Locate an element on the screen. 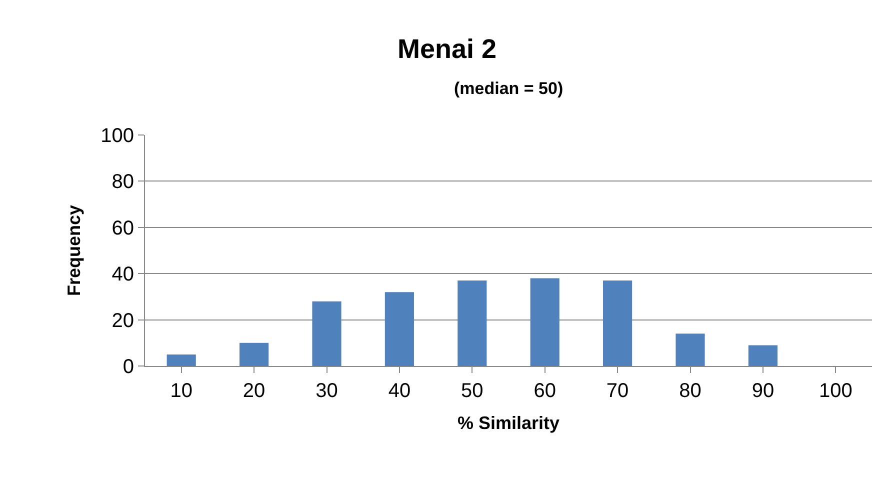 The width and height of the screenshot is (894, 486). x-tick-label: 60 is located at coordinates (545, 391).